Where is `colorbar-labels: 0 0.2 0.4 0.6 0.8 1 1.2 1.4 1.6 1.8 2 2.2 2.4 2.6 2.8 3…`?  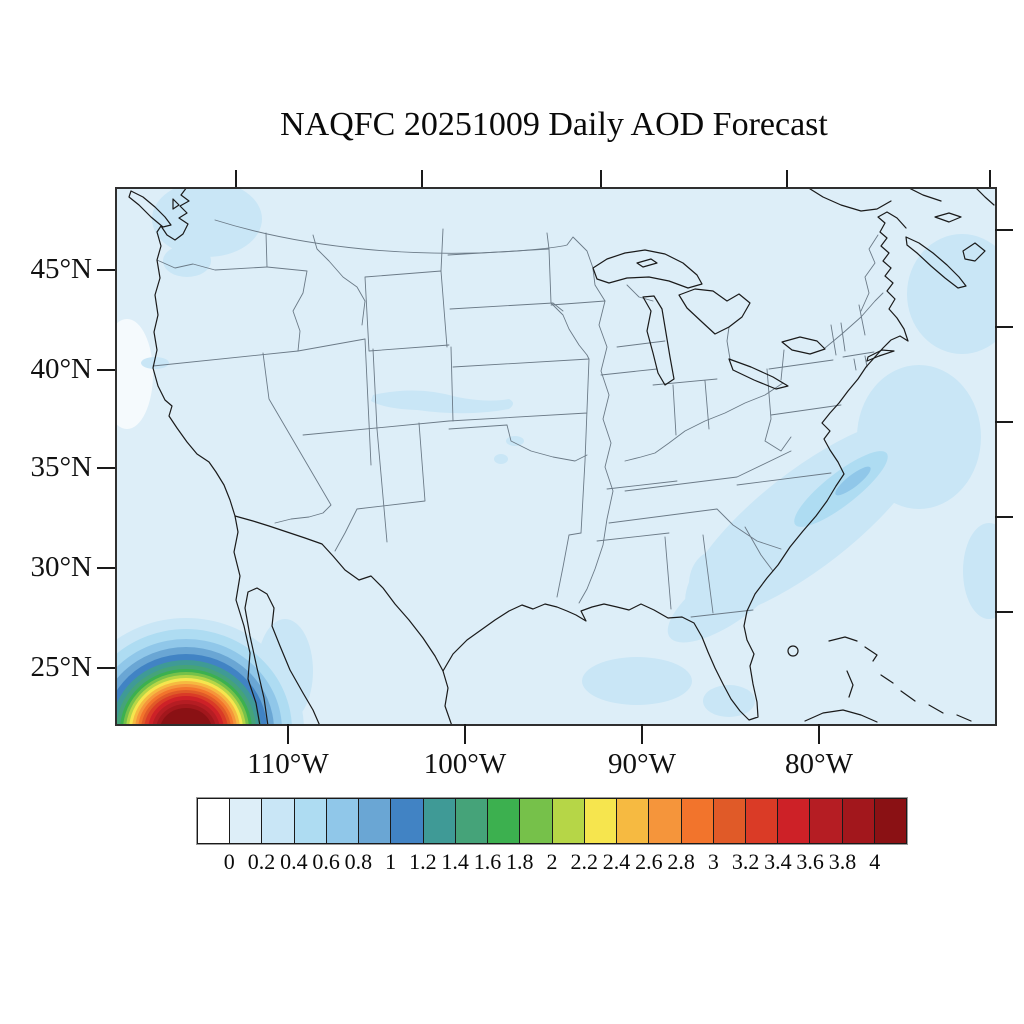
colorbar-labels: 0 0.2 0.4 0.6 0.8 1 1.2 1.4 1.6 1.8 2 2.2 2.4 2.6 2.8 3… is located at coordinates (552, 863).